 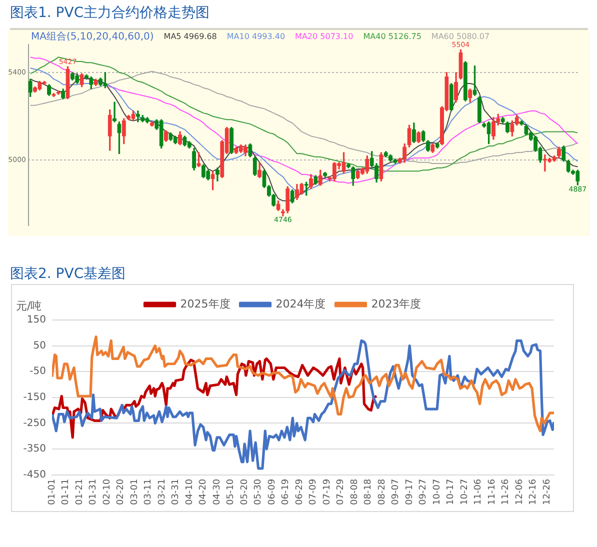 What do you see at coordinates (396, 303) in the screenshot?
I see `legend-label: 2023年度` at bounding box center [396, 303].